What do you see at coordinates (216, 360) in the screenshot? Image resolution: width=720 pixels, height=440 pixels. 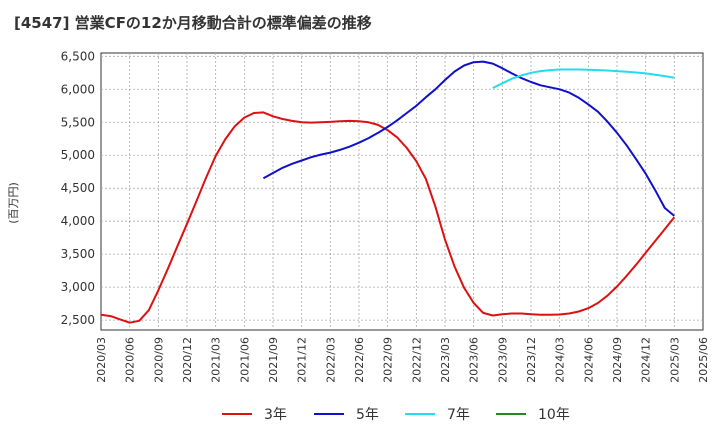 I see `x-tick-label: 2021/03` at bounding box center [216, 360].